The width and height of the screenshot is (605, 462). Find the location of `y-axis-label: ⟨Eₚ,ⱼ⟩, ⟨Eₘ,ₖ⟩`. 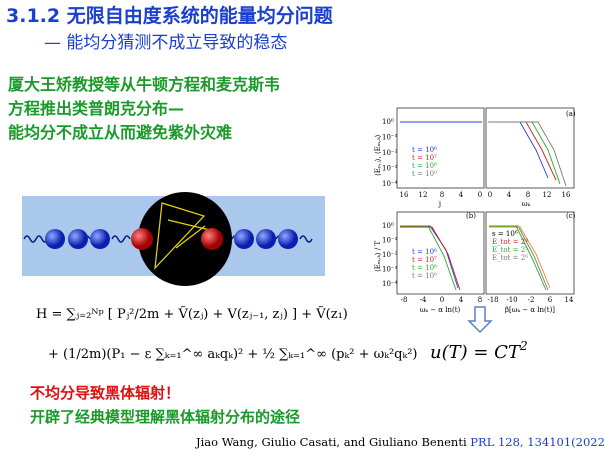

y-axis-label: ⟨Eₚ,ⱼ⟩, ⟨Eₘ,ₖ⟩ is located at coordinates (378, 155).